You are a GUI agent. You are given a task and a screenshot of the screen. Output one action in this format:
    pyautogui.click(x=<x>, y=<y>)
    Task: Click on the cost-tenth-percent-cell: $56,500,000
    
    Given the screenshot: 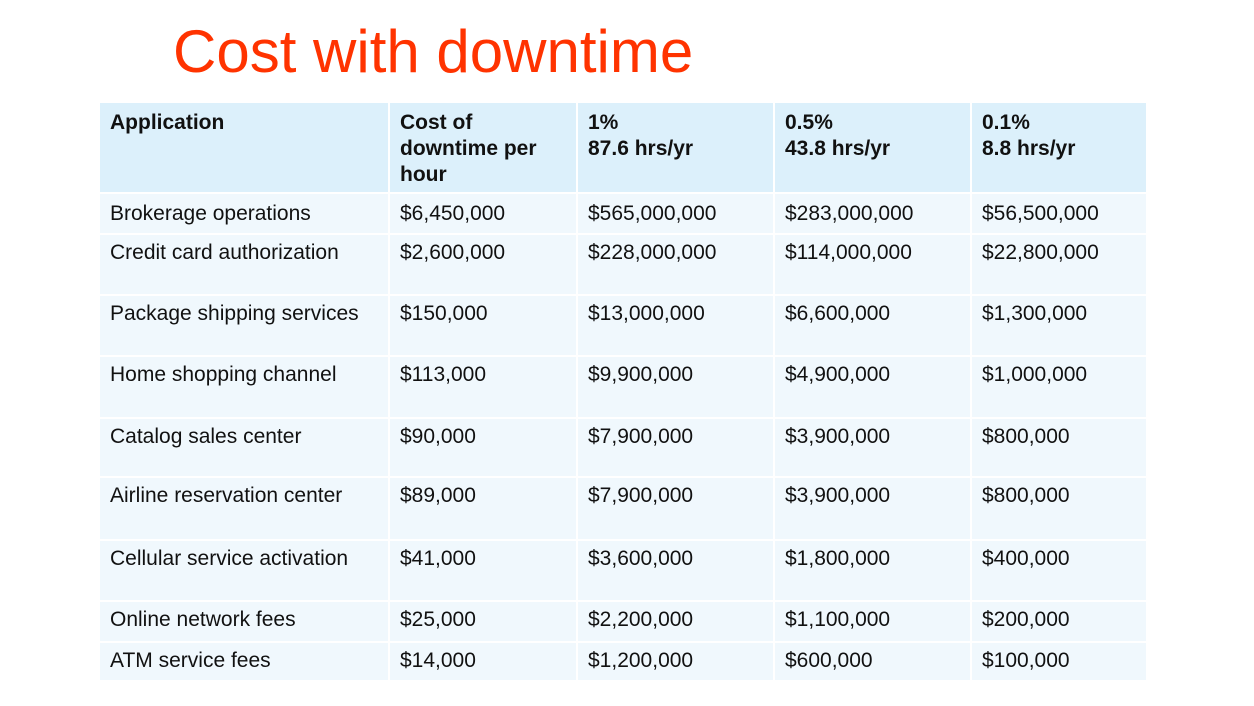 What is the action you would take?
    pyautogui.click(x=1059, y=214)
    